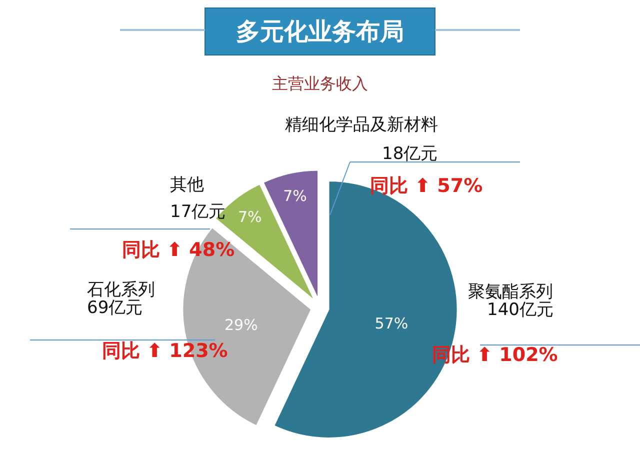 The height and width of the screenshot is (466, 640). Describe the element at coordinates (320, 83) in the screenshot. I see `chart-subtitle: 主营业务收入` at that location.